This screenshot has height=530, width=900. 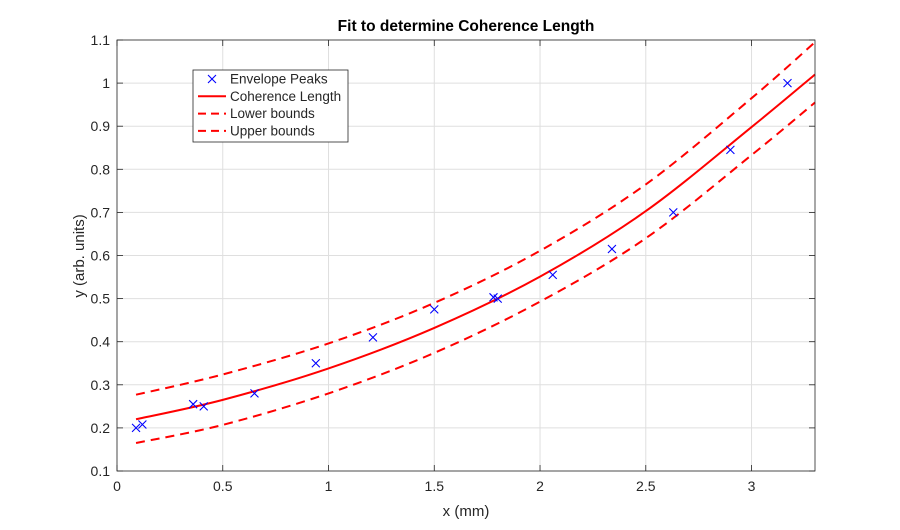 I want to click on x-tick-label: 1, so click(x=329, y=486).